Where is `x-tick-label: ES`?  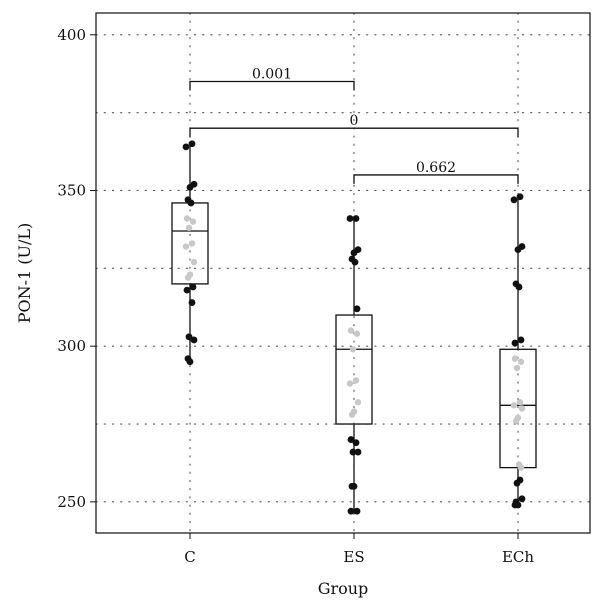 x-tick-label: ES is located at coordinates (353, 557).